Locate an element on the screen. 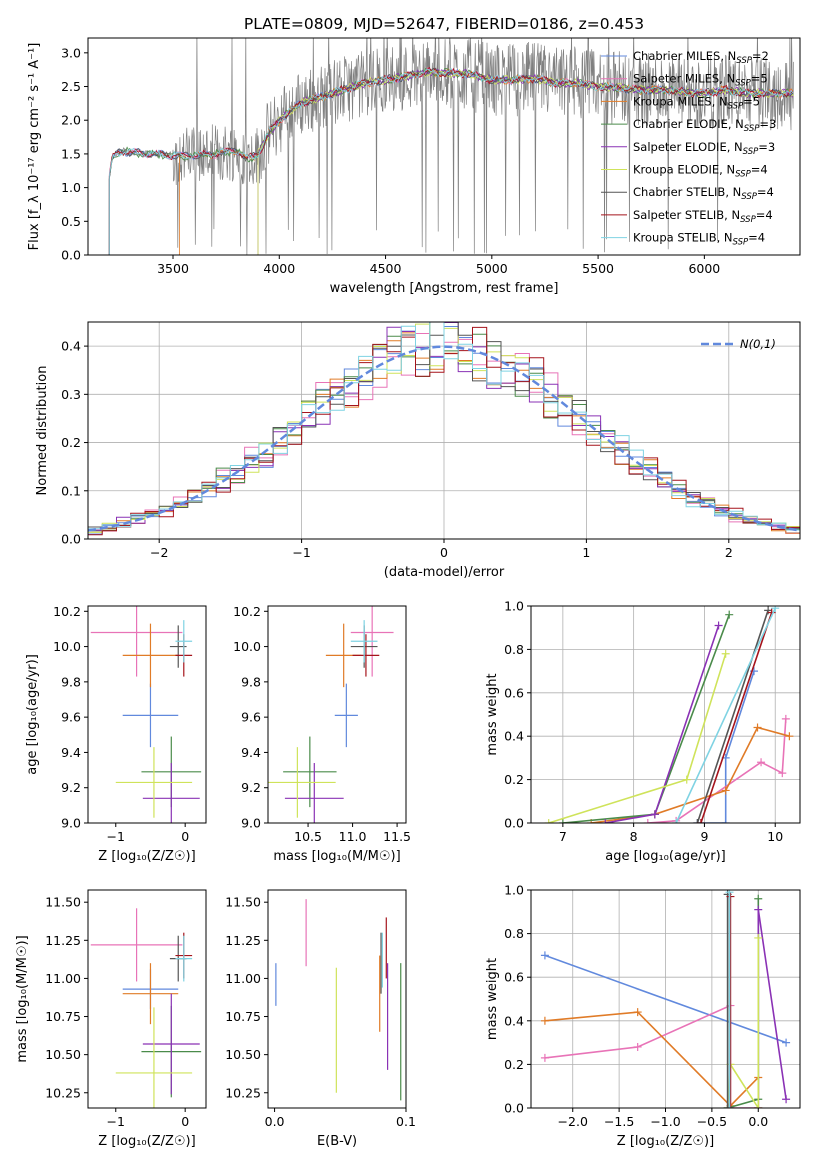 This screenshot has width=819, height=1170. y-tick-label: 1.0 is located at coordinates (71, 187).